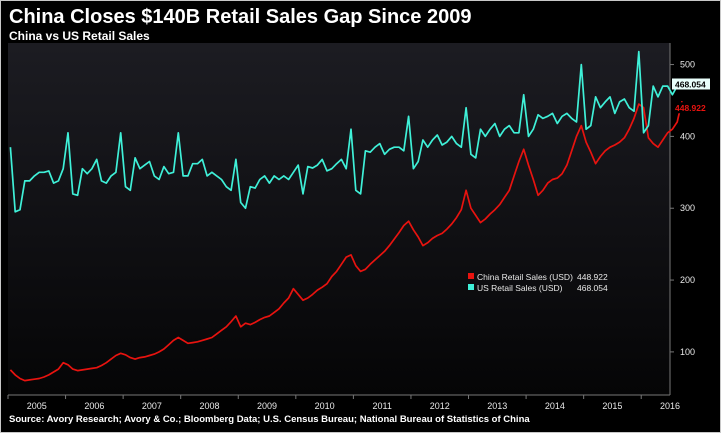  I want to click on chart-type-button: ▭▾, so click(355, 52).